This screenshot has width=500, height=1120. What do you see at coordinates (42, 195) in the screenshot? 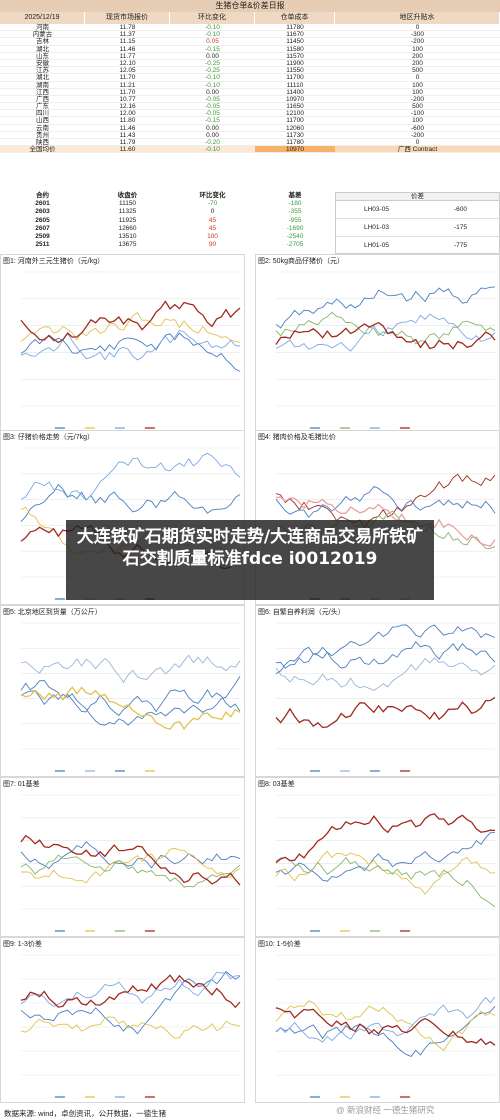
I see `col-contract: 合约` at bounding box center [42, 195].